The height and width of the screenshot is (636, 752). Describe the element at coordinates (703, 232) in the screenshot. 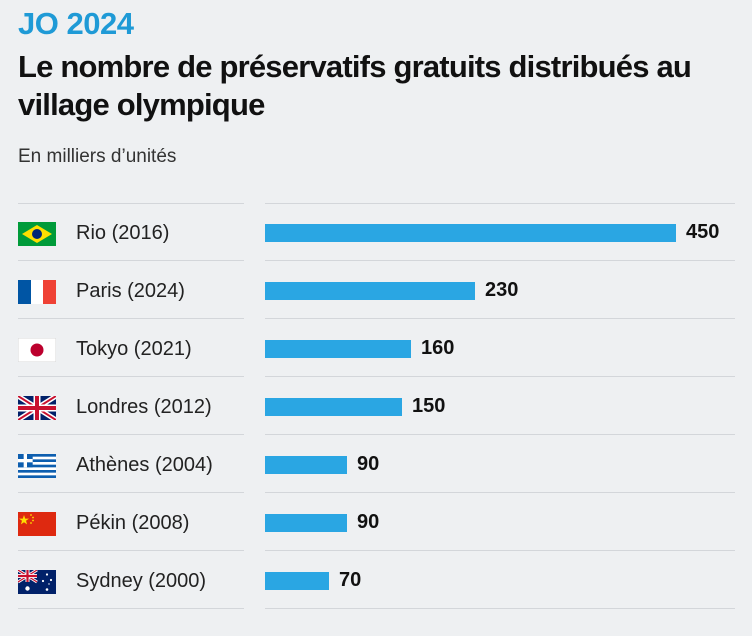

I see `data-label: 450` at that location.